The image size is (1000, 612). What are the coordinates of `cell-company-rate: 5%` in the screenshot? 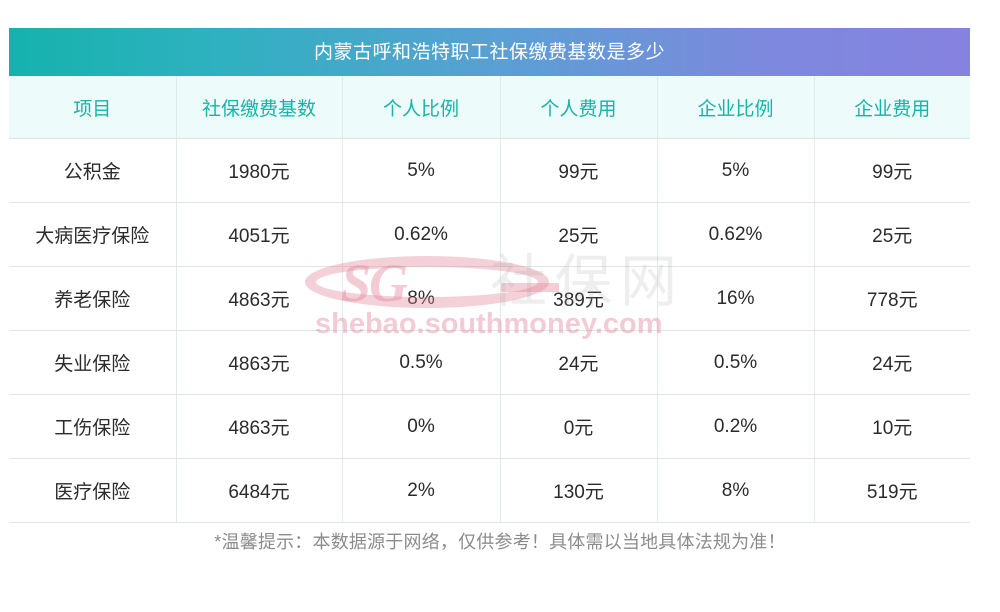 It's located at (736, 170).